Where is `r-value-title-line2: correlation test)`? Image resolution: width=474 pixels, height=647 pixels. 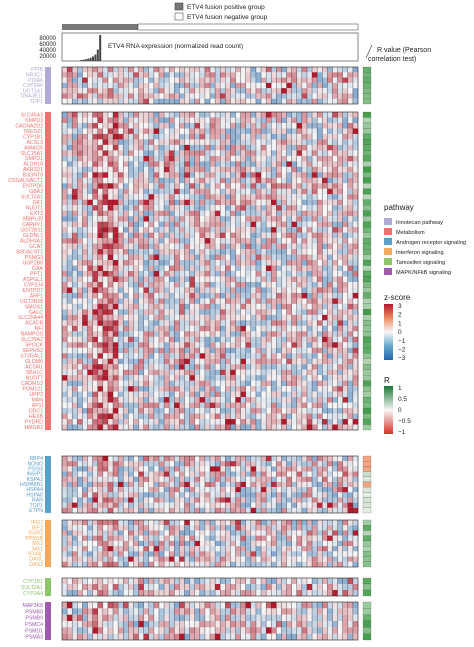 r-value-title-line2: correlation test) is located at coordinates (392, 59).